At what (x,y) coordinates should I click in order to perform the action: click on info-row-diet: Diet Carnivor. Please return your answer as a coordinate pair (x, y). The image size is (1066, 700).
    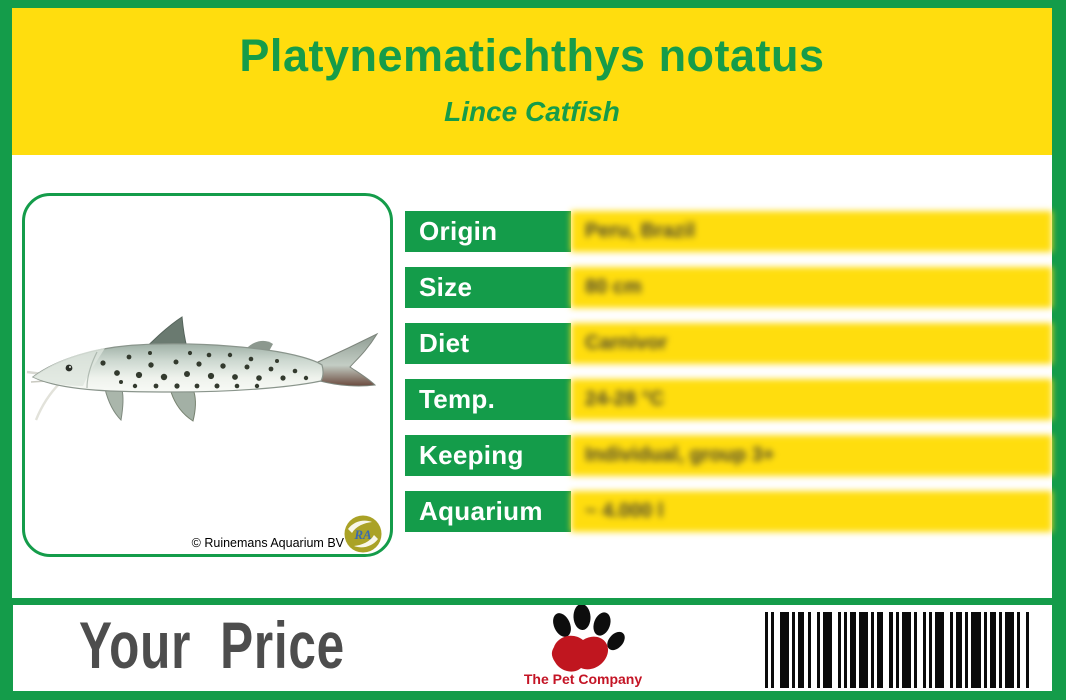
    Looking at the image, I should click on (728, 343).